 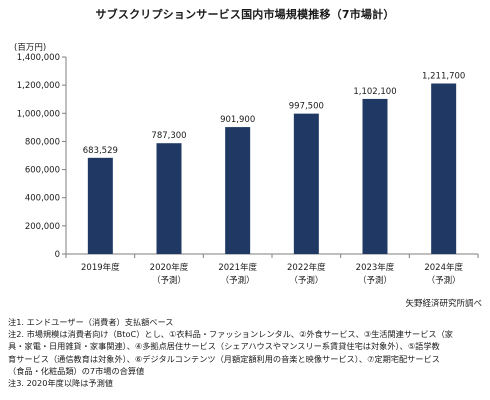 What do you see at coordinates (443, 267) in the screenshot?
I see `x-tick-label: 2024年度` at bounding box center [443, 267].